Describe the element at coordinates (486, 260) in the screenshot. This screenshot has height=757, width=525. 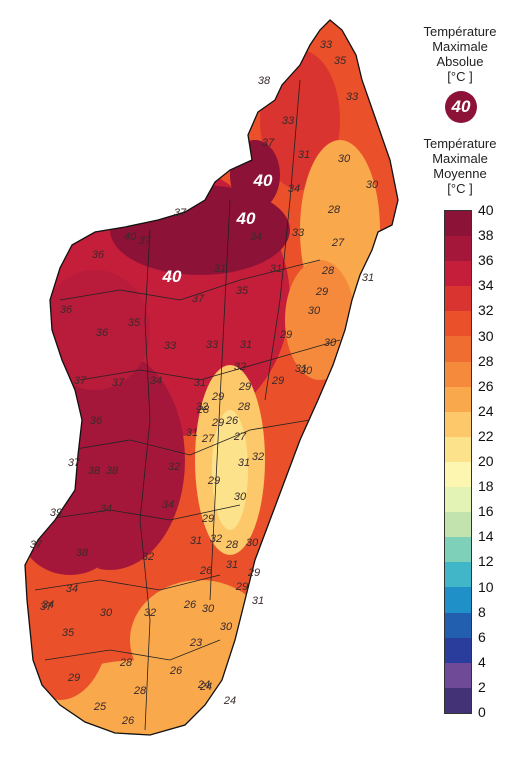
I see `colorbar-tick-label: 36` at that location.